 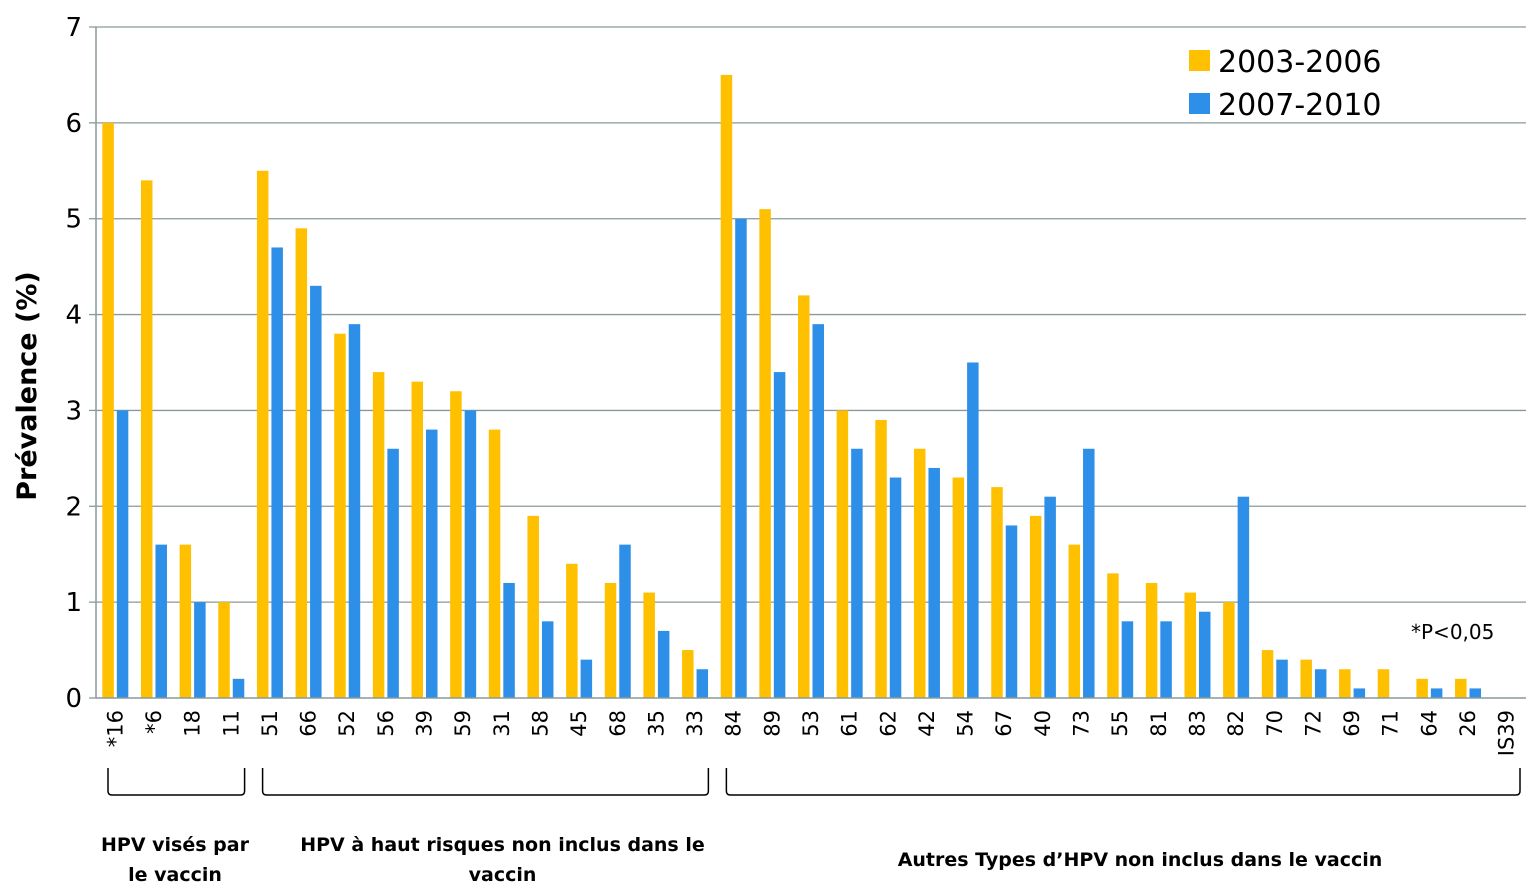 I want to click on x-tick-label-62: 62, so click(x=888, y=723).